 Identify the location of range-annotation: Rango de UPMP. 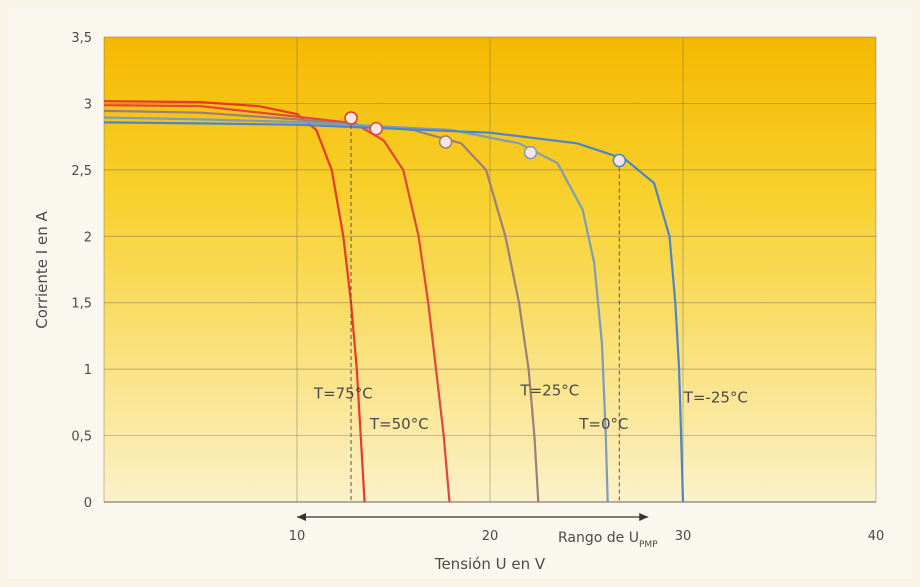
(477, 531).